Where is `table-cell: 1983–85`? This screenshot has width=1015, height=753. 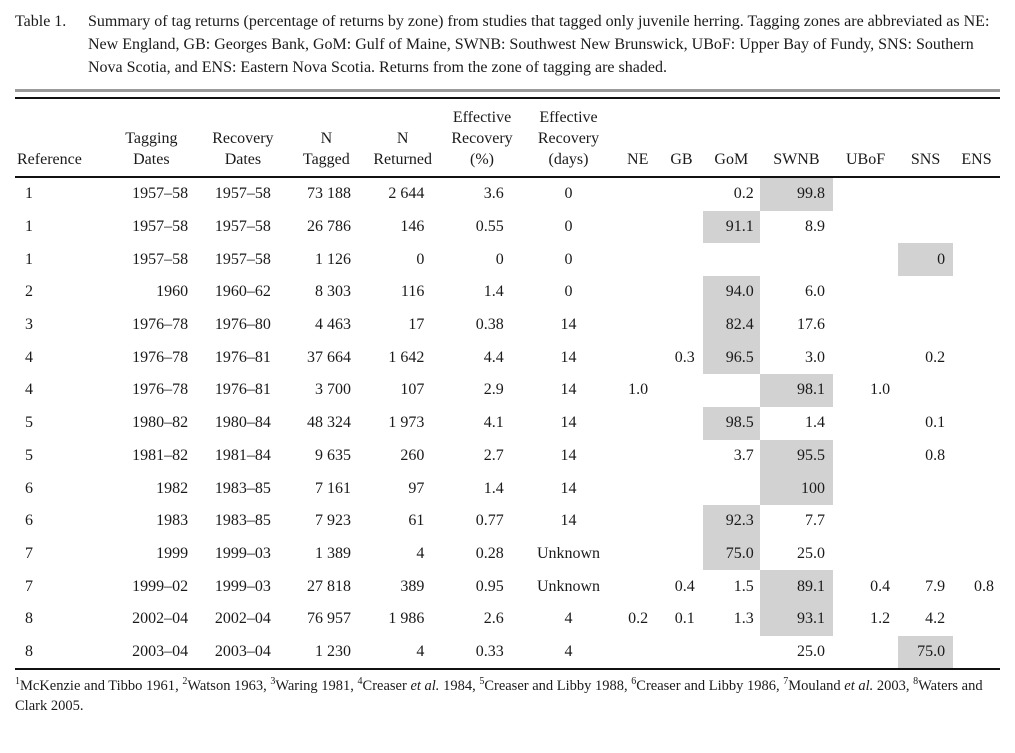
table-cell: 1983–85 is located at coordinates (242, 521).